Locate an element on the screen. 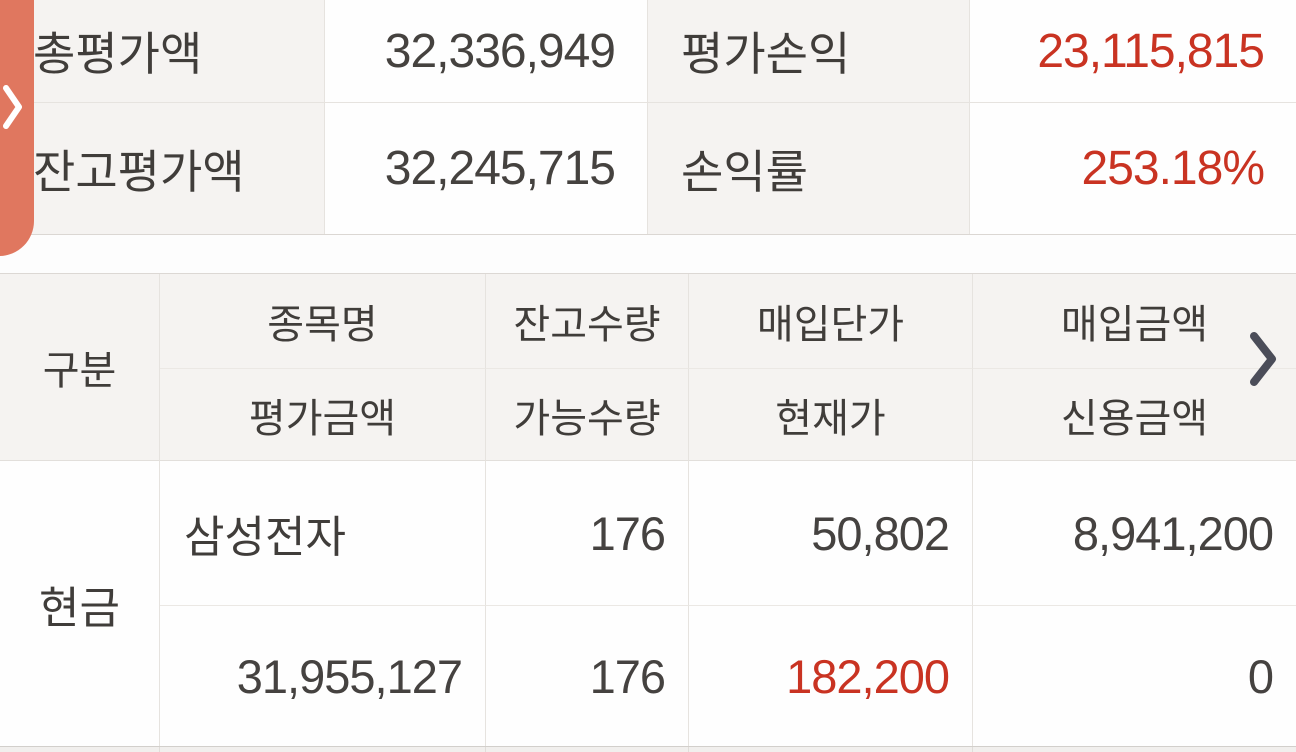  purchase-amount-cell: 8,941,200 is located at coordinates (1134, 533).